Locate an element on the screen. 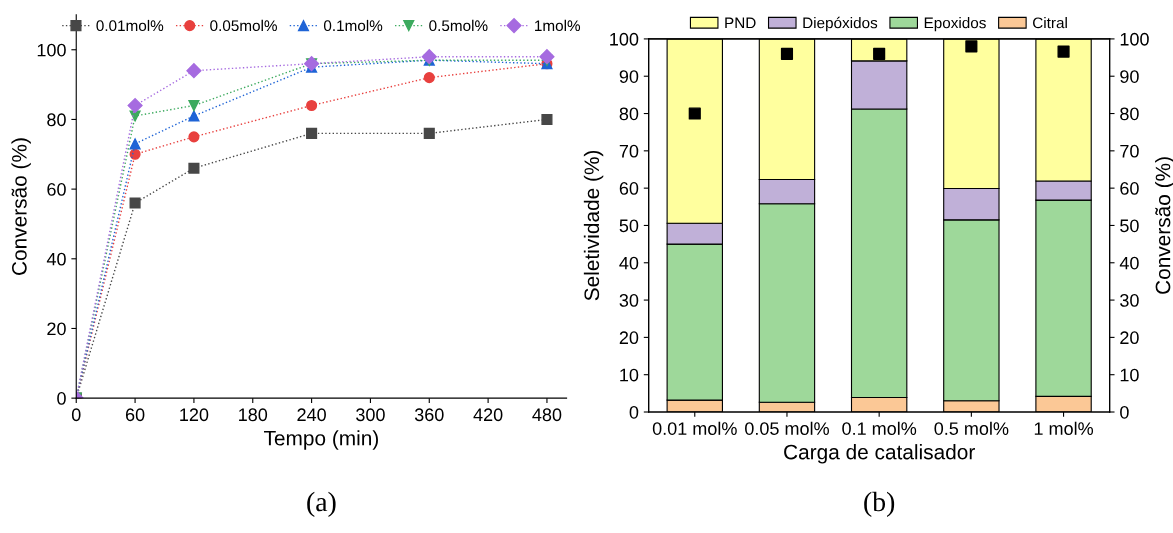 The image size is (1173, 533). legend-label: Epoxidos is located at coordinates (955, 24).